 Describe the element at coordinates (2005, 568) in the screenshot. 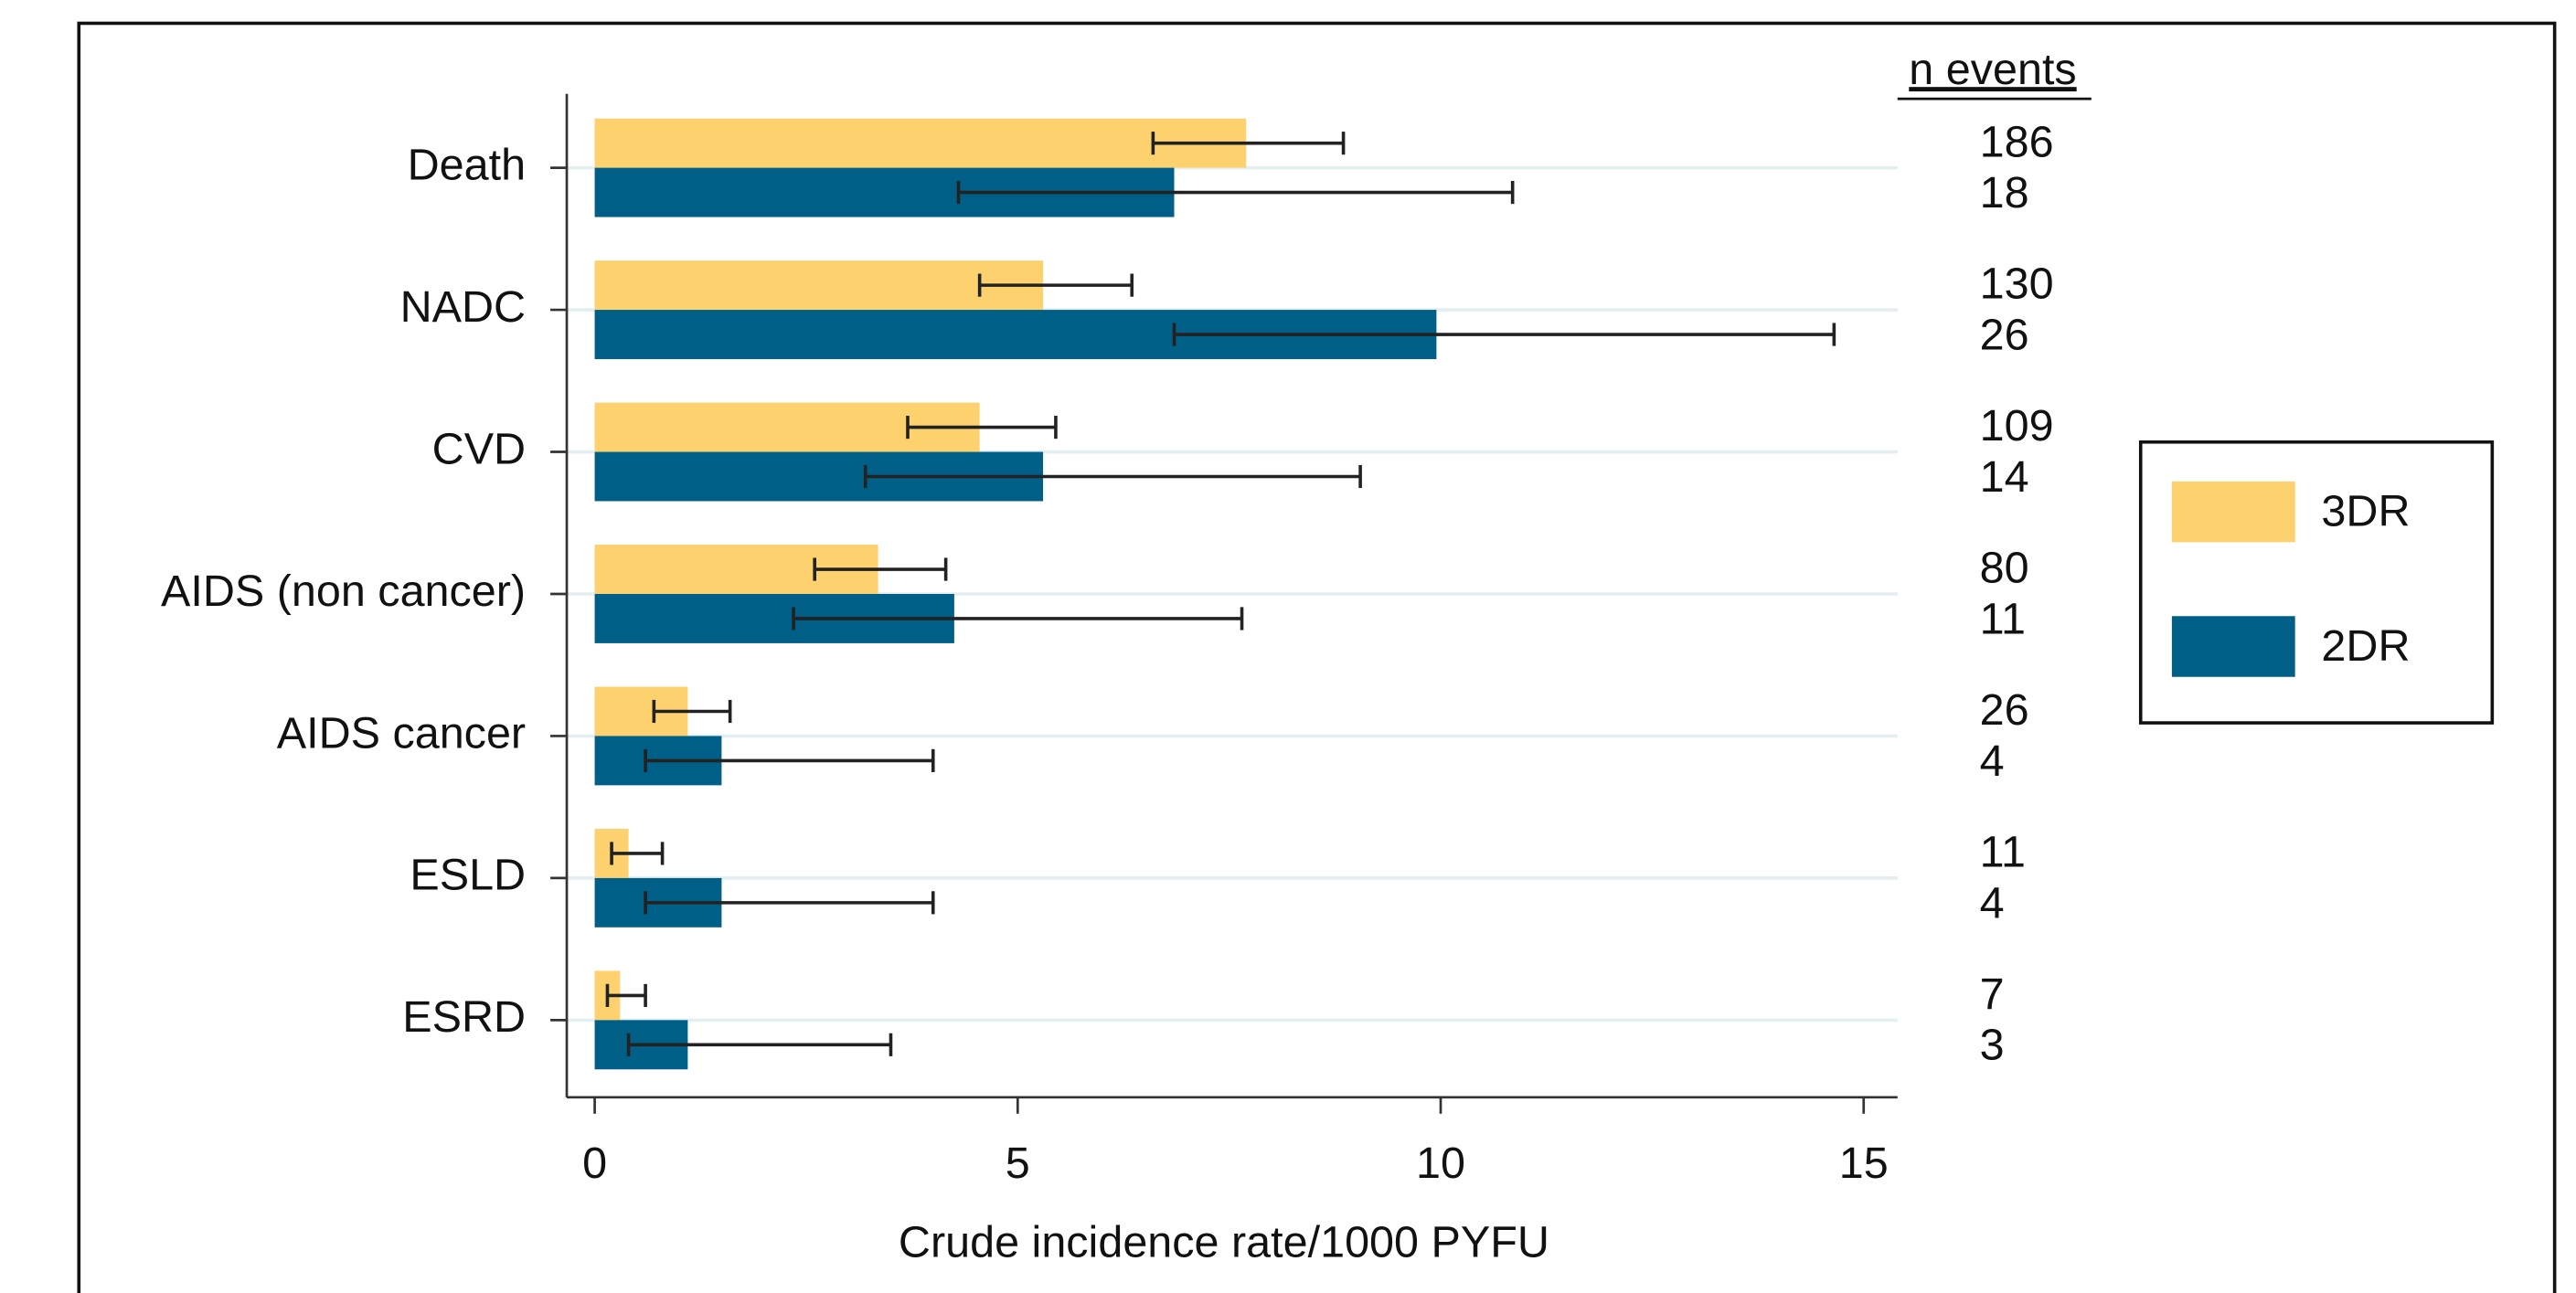

I see `n-events: 80` at that location.